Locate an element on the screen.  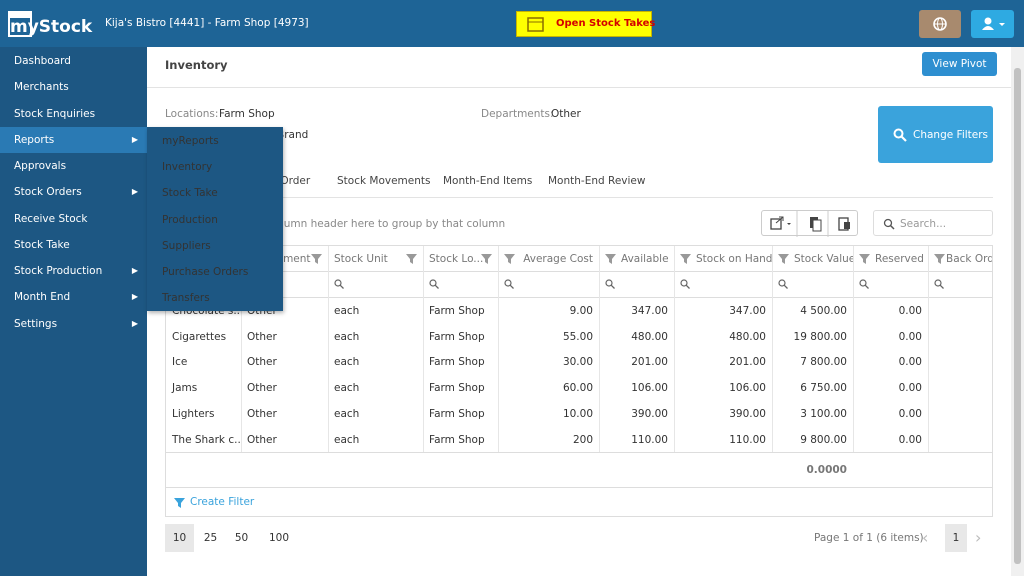
label: Change Filters is located at coordinates (951, 135).